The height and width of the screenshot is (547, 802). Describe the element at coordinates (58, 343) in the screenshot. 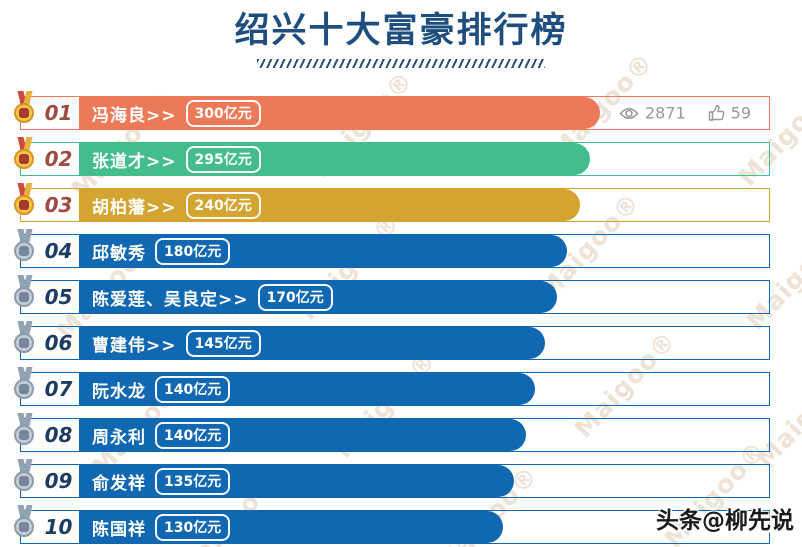

I see `rank-number: 06` at that location.